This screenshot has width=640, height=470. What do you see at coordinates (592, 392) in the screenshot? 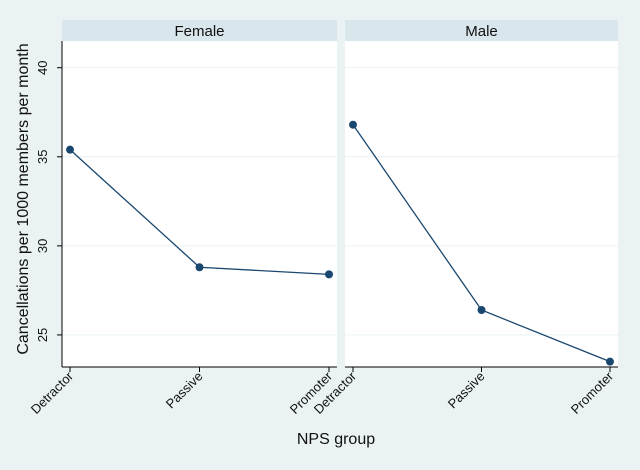
I see `x-tick-label: Promoter` at bounding box center [592, 392].